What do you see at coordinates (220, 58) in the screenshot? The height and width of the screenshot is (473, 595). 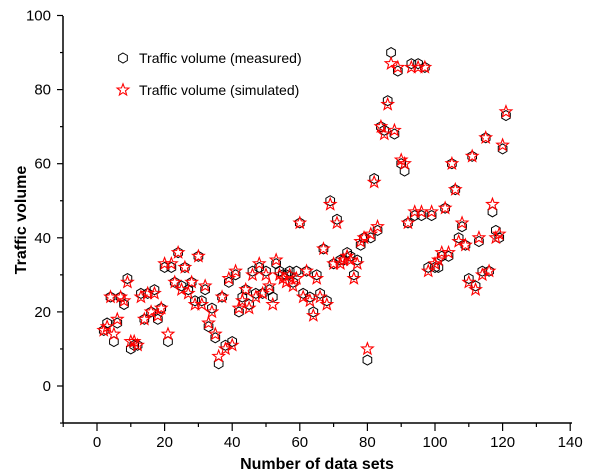 I see `legend-label: Traffic volume (measured)` at bounding box center [220, 58].